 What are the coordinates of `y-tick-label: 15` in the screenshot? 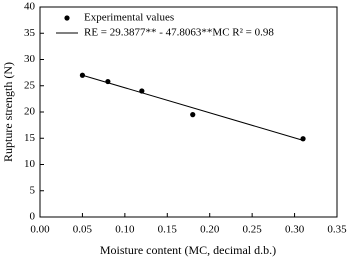 It's located at (30, 138).